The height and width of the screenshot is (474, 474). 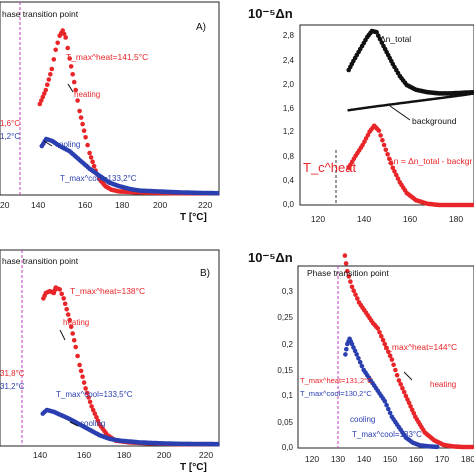 I want to click on series-group-br, so click(x=408, y=351).